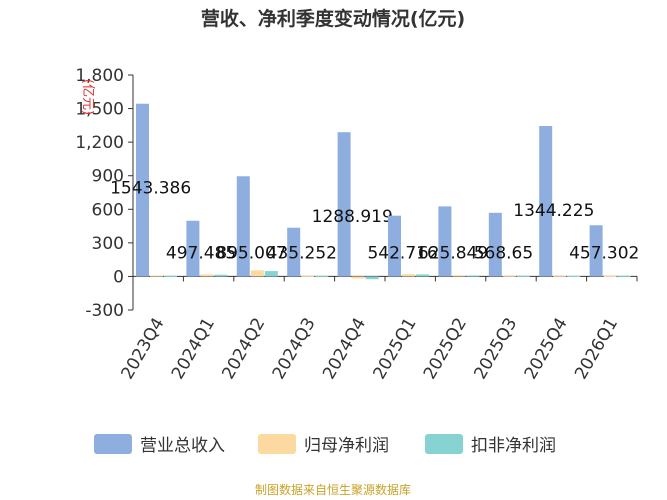 The height and width of the screenshot is (500, 667). What do you see at coordinates (495, 349) in the screenshot?
I see `x-tick-label: 2025Q3` at bounding box center [495, 349].